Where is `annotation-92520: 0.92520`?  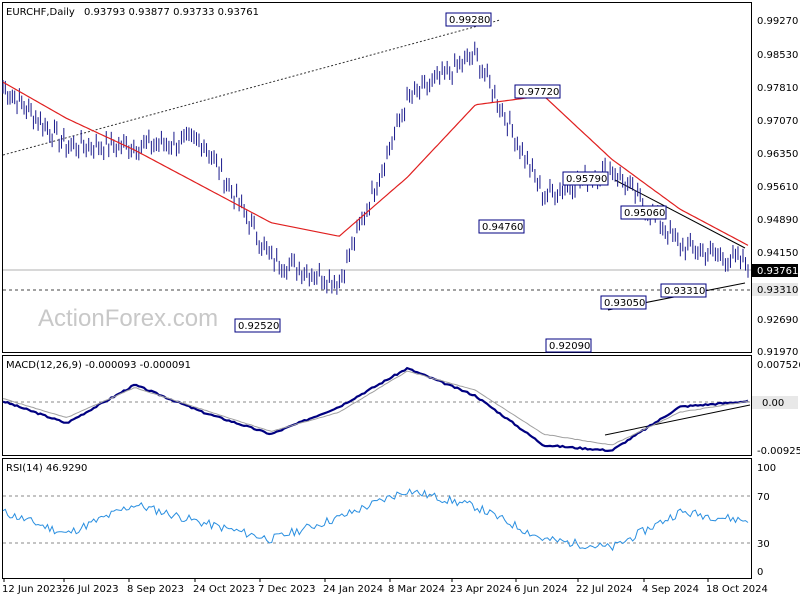
annotation-92520: 0.92520 is located at coordinates (257, 325).